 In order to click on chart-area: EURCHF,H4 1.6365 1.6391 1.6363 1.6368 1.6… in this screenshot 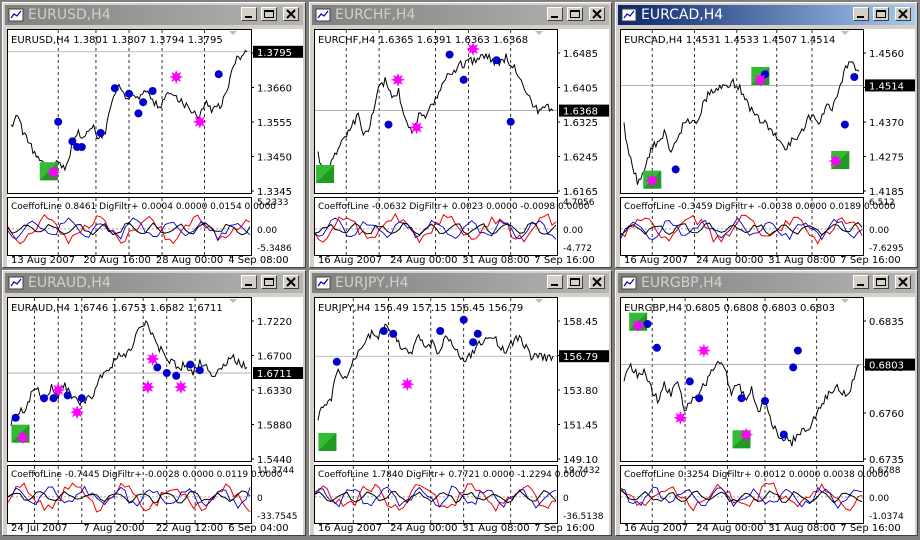, I will do `click(461, 148)`.